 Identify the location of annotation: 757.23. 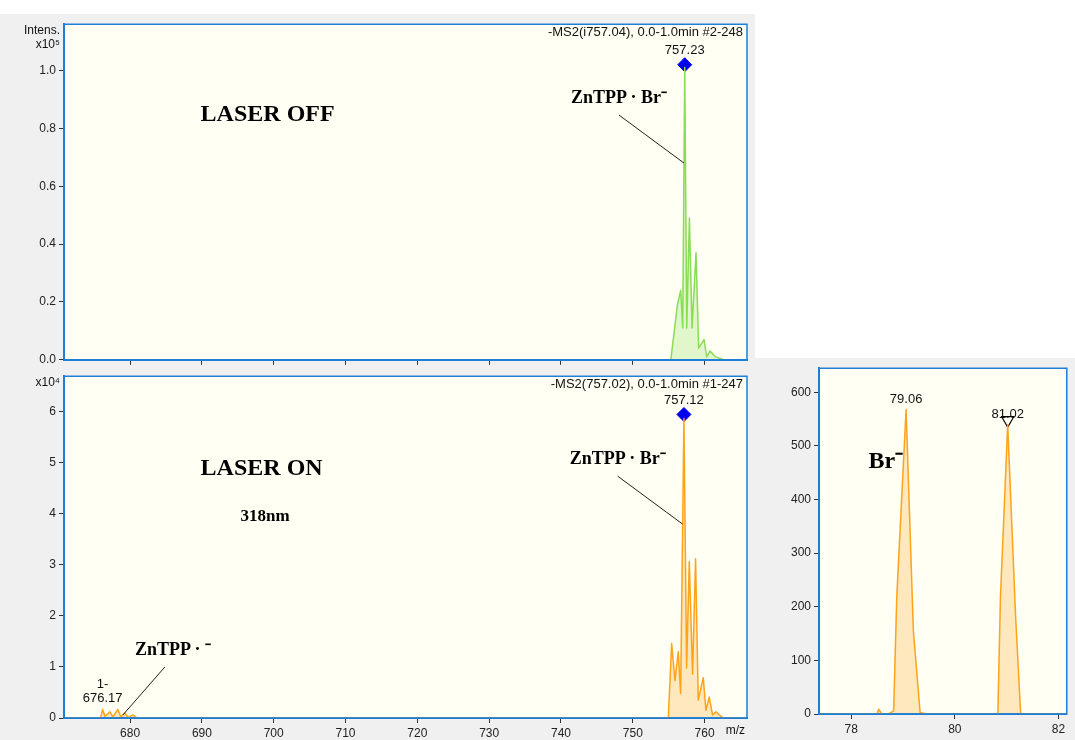
(684, 49).